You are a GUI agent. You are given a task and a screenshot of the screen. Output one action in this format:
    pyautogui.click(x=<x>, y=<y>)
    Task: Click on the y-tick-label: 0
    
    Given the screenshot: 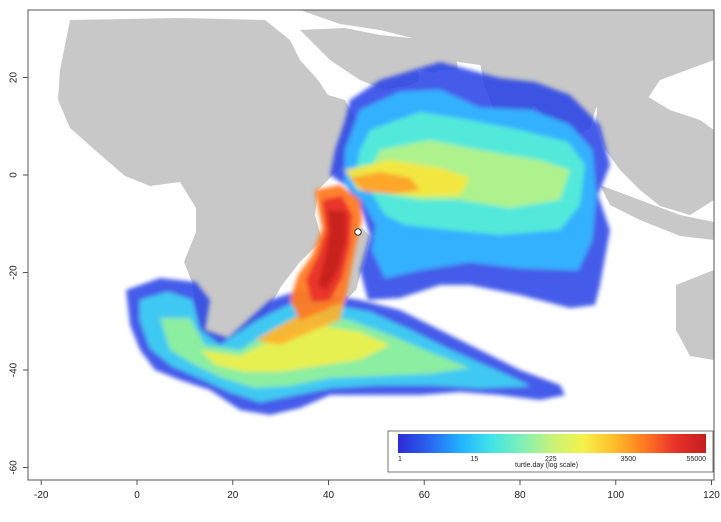 What is the action you would take?
    pyautogui.click(x=14, y=175)
    